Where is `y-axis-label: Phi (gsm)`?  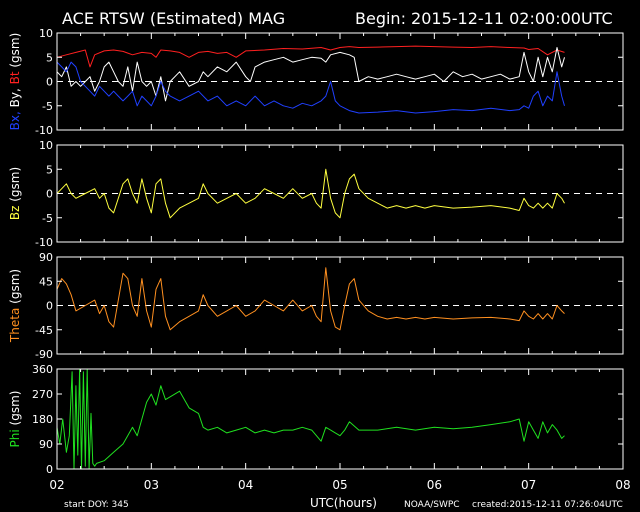 y-axis-label: Phi (gsm) is located at coordinates (15, 419).